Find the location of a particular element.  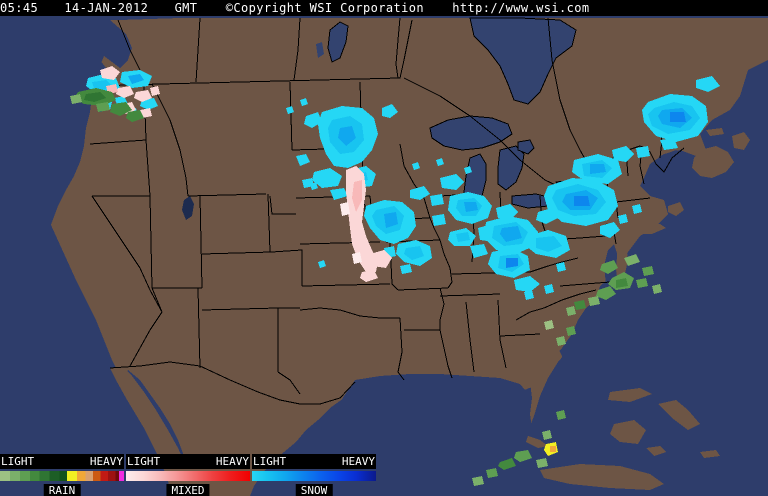

precip-snow-northern-plains is located at coordinates (347, 152).